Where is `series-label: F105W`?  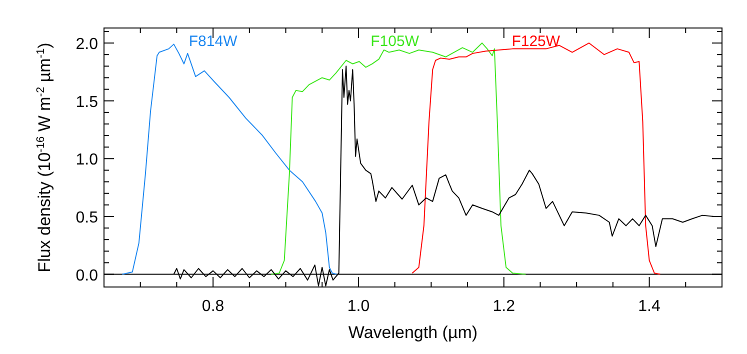 series-label: F105W is located at coordinates (395, 41).